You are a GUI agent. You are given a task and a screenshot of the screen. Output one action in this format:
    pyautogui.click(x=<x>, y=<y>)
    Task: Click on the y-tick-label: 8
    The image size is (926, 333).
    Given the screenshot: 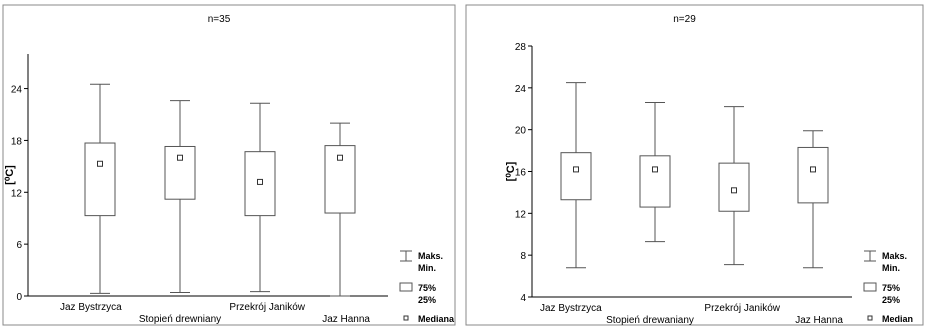 What is the action you would take?
    pyautogui.click(x=523, y=256)
    